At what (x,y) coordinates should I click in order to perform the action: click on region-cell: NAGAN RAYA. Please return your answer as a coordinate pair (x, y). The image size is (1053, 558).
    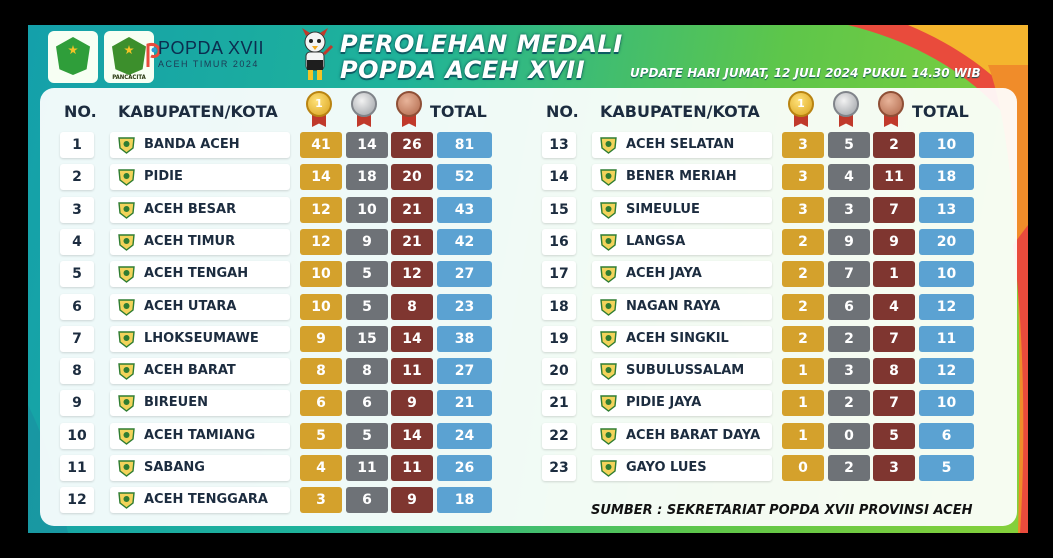
    Looking at the image, I should click on (682, 306).